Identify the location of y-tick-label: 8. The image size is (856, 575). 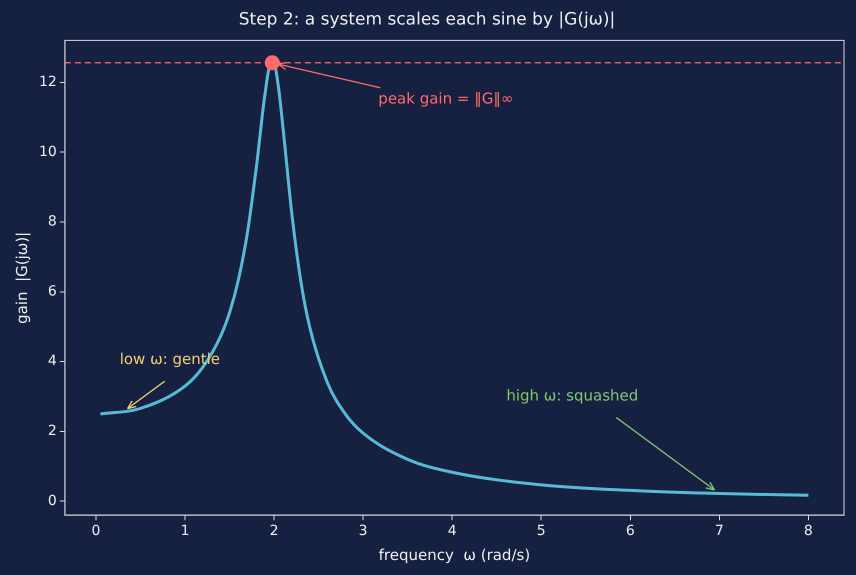
(52, 222).